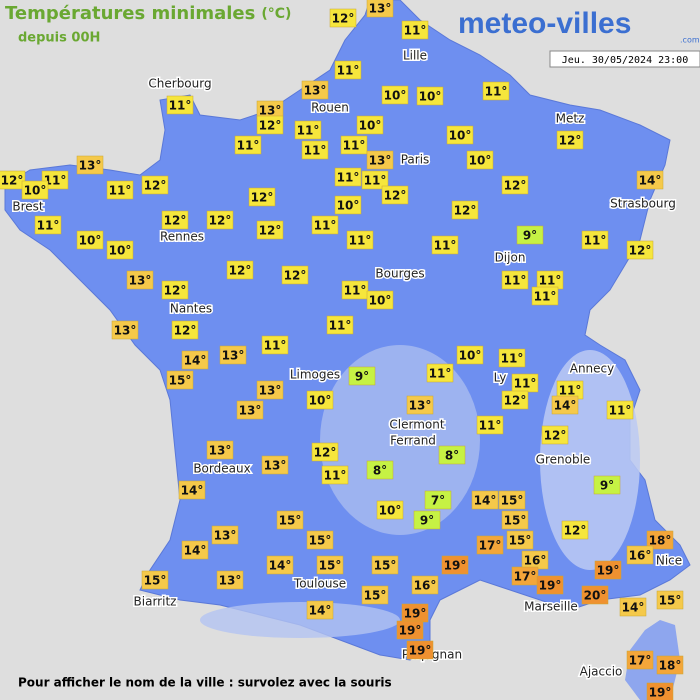 This screenshot has width=700, height=700. I want to click on temperature-marker: 19°, so click(410, 630).